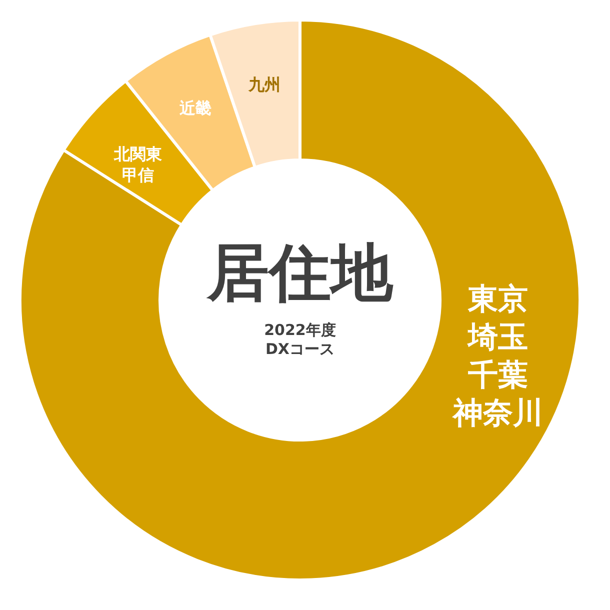 The height and width of the screenshot is (610, 610). Describe the element at coordinates (300, 272) in the screenshot. I see `text: 居住地` at that location.